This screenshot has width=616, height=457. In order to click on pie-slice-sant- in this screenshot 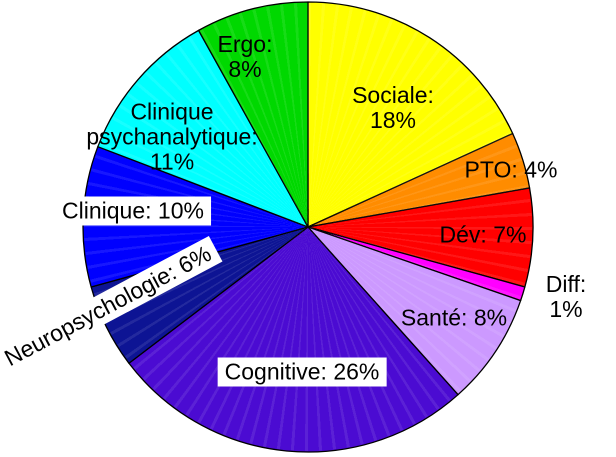, I will do `click(414, 311)`.